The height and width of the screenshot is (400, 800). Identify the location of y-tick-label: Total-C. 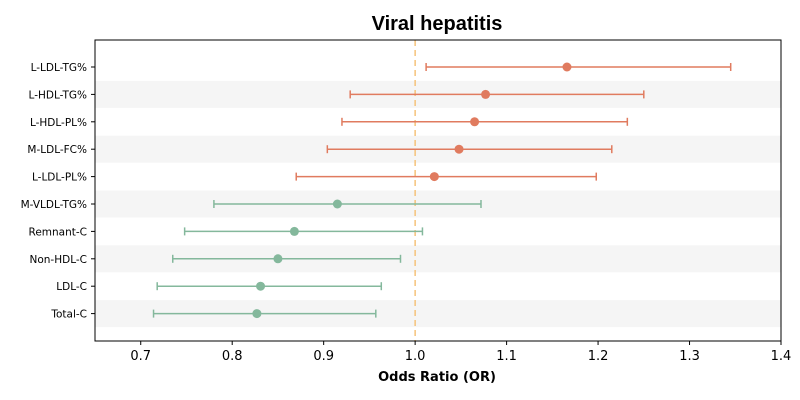
(68, 315).